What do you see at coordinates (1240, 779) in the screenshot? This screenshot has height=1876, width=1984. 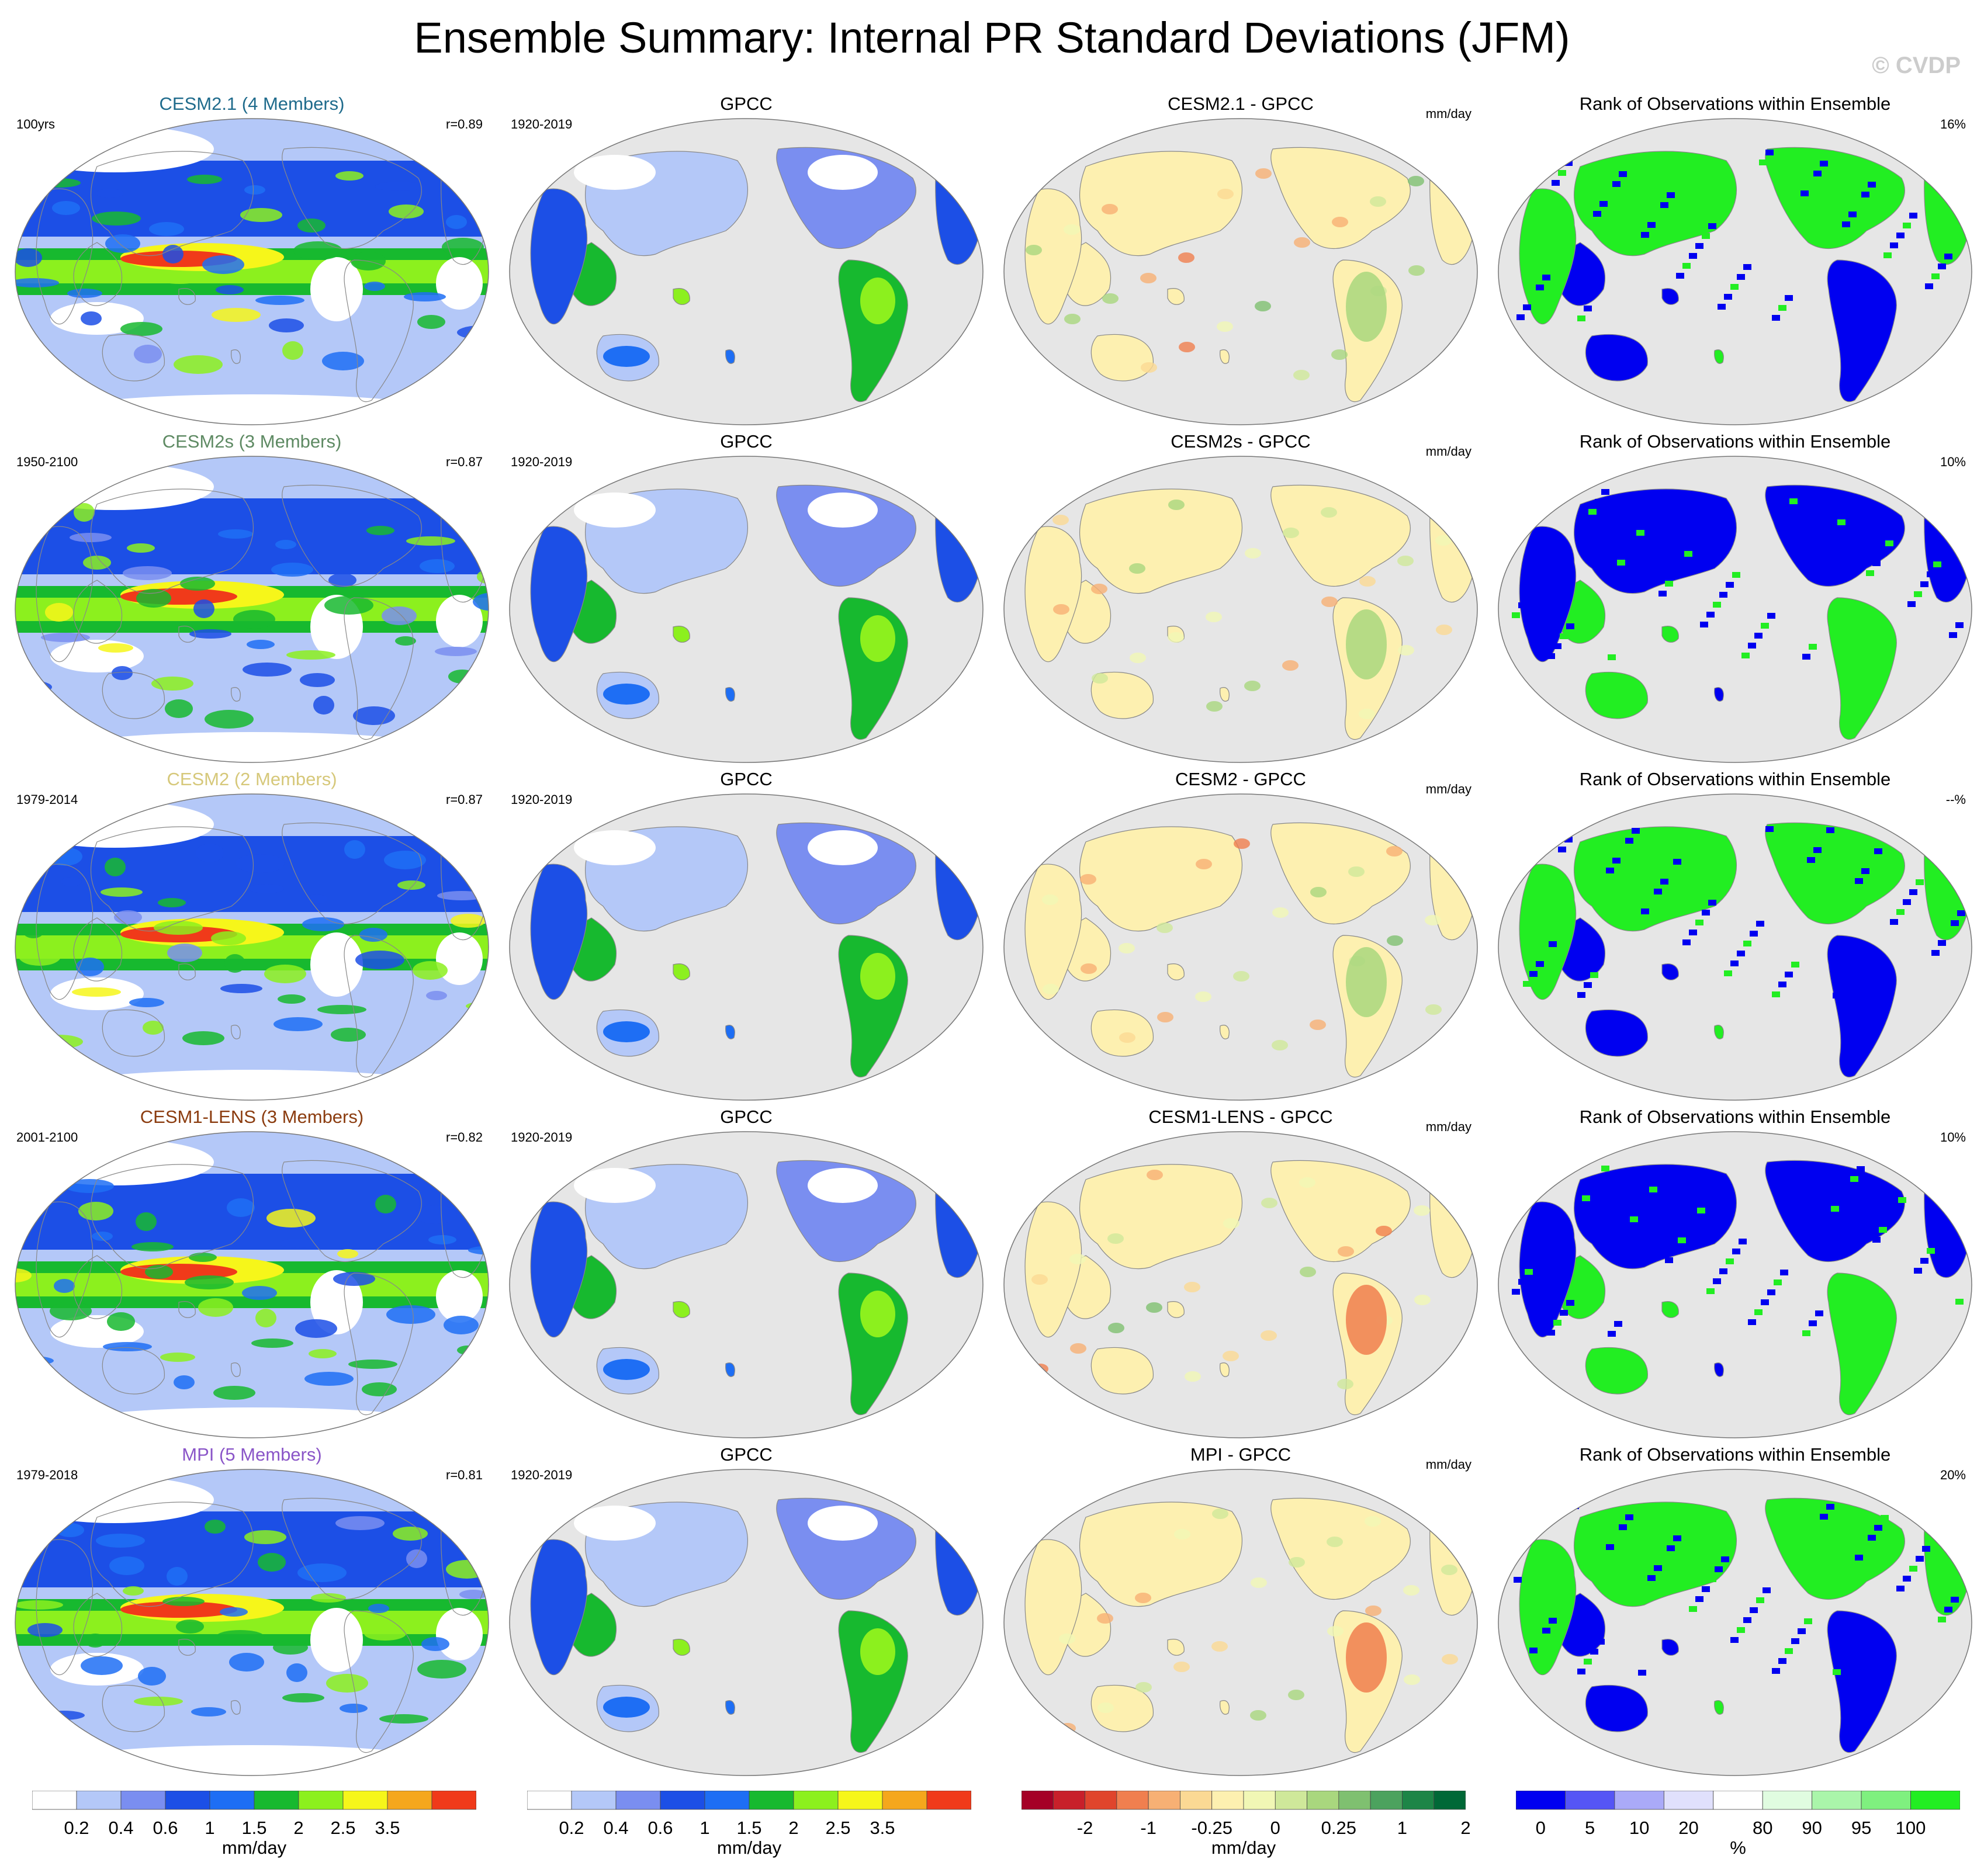 I see `diff-title: CESM2 - GPCC` at bounding box center [1240, 779].